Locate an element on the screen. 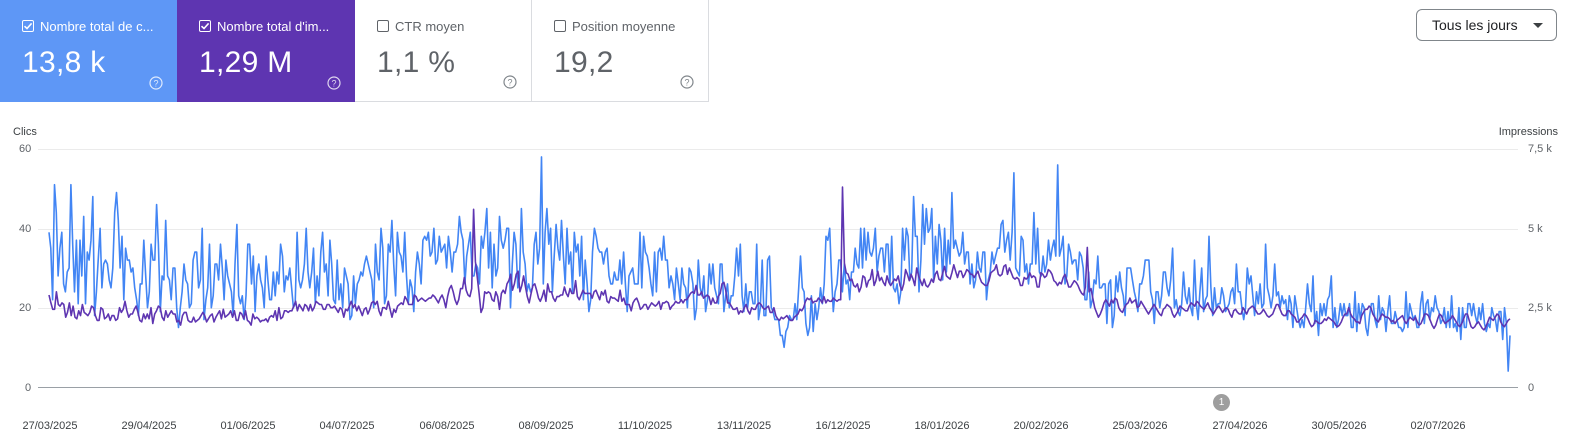  metric-card-avg-ctr: CTR moyen 1,1 % ? is located at coordinates (443, 51).